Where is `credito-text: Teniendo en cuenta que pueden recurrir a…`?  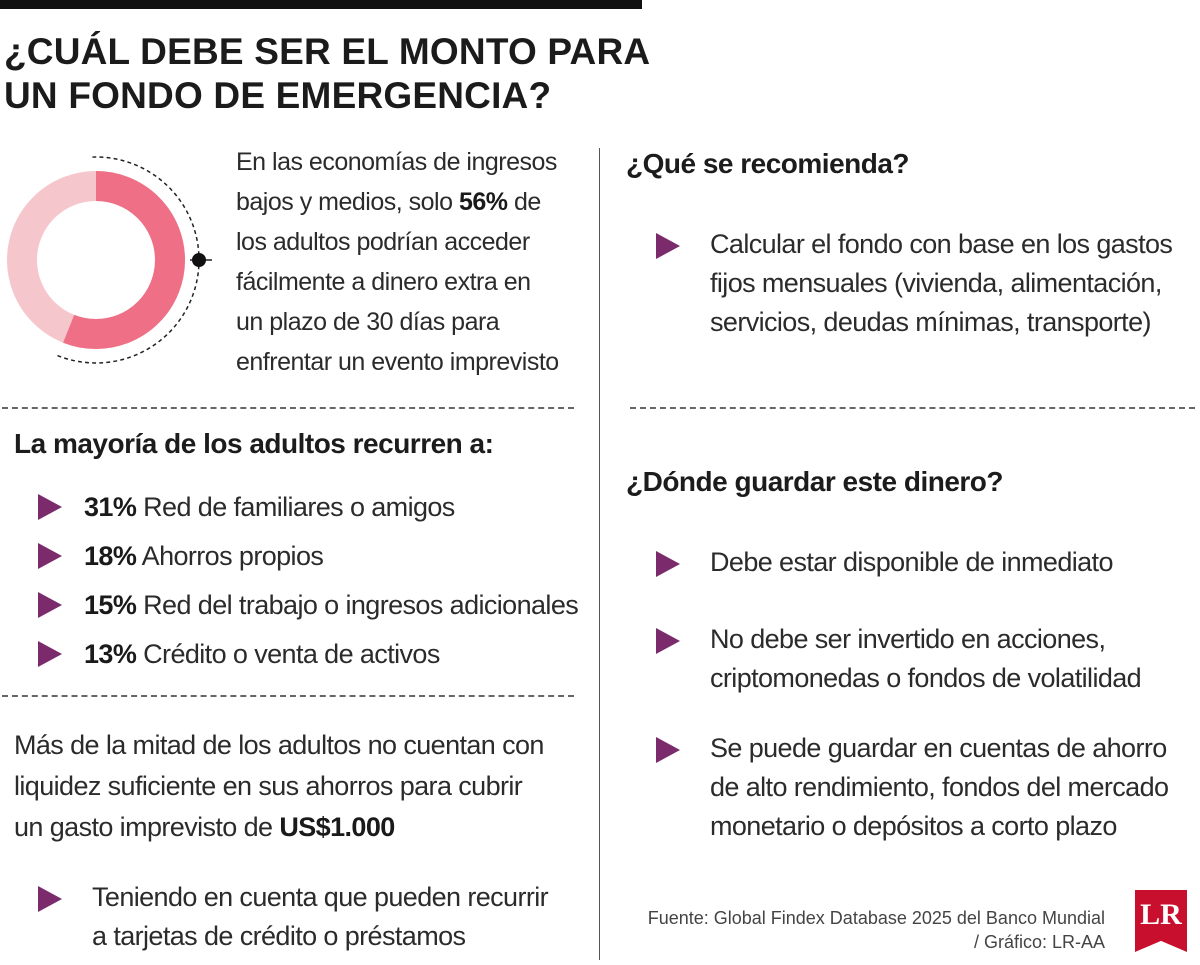
credito-text: Teniendo en cuenta que pueden recurrir a… is located at coordinates (320, 917).